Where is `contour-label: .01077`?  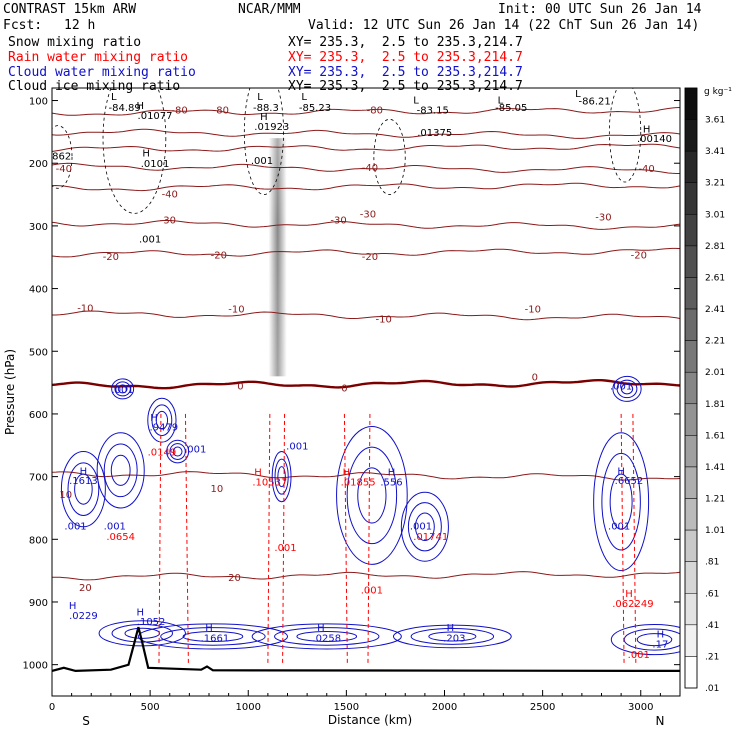
contour-label: .01077 is located at coordinates (155, 116).